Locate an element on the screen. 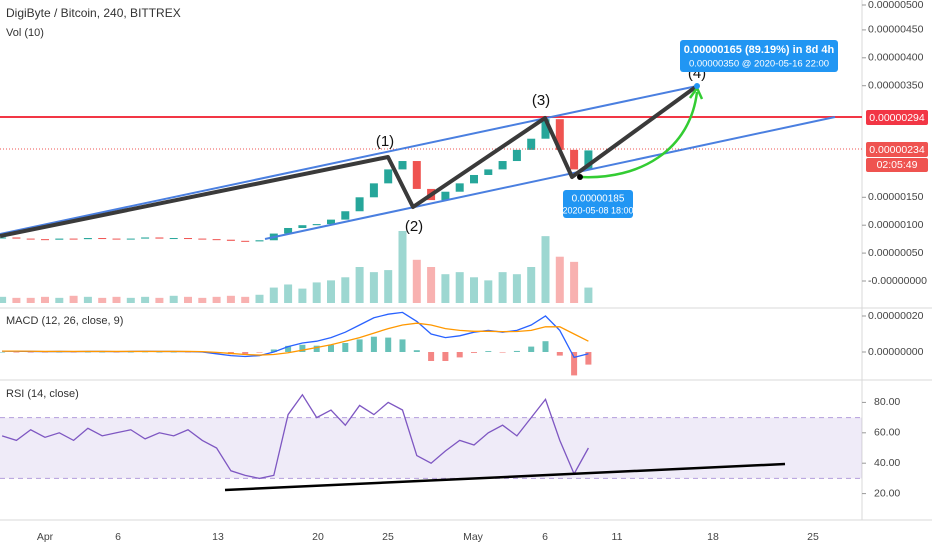 This screenshot has height=550, width=932. y-tick-label: 20.00 is located at coordinates (887, 493).